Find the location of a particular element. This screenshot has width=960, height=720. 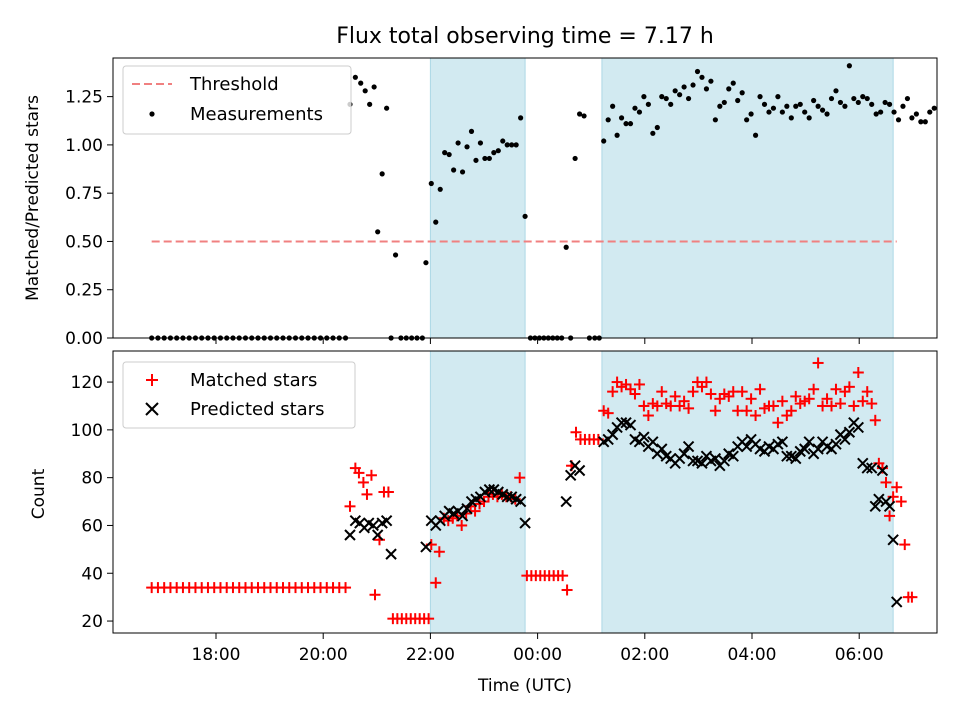

count-x-ticks: 18:00 20:00 22:00 00:00 02:00 04:00 06:00 is located at coordinates (538, 649).